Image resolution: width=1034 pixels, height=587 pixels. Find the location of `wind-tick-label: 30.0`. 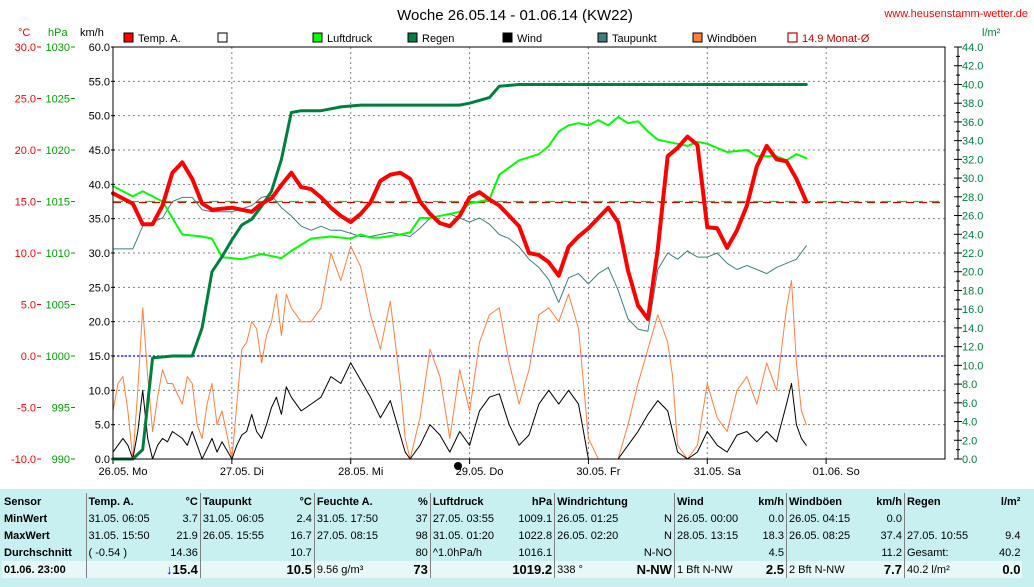

wind-tick-label: 30.0 is located at coordinates (99, 254).